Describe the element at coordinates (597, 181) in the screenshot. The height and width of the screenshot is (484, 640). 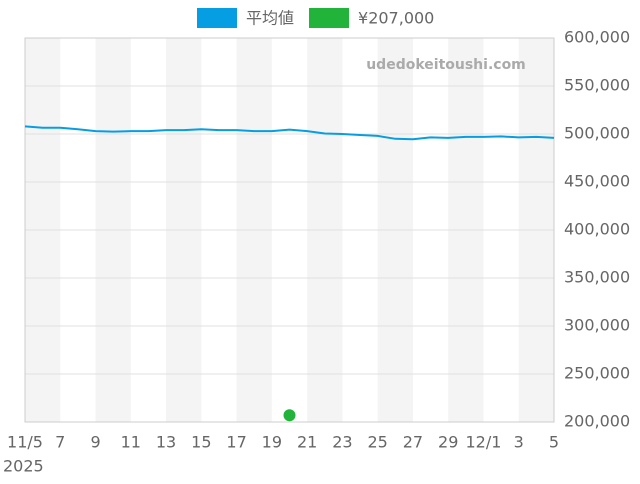
I see `y-tick-label: 450,000` at that location.